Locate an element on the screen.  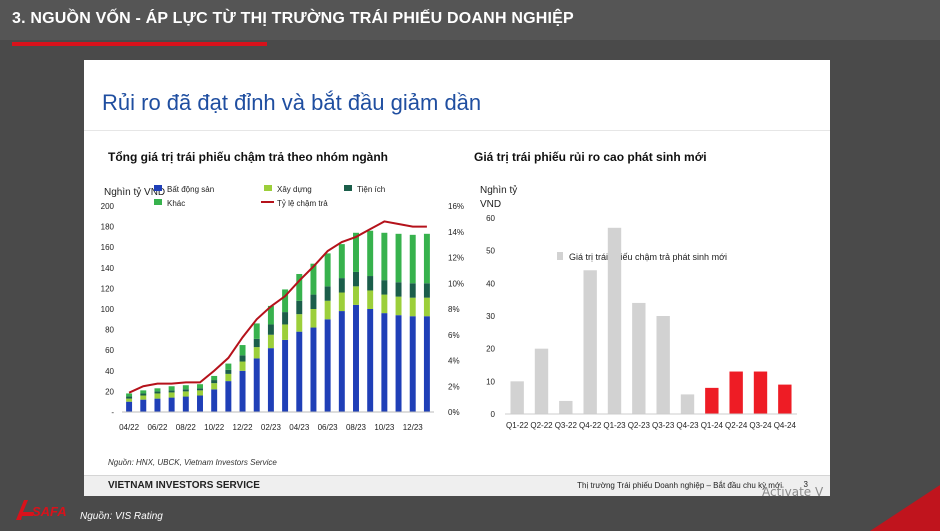
x-tick-label: Q1-22 is located at coordinates (517, 425).